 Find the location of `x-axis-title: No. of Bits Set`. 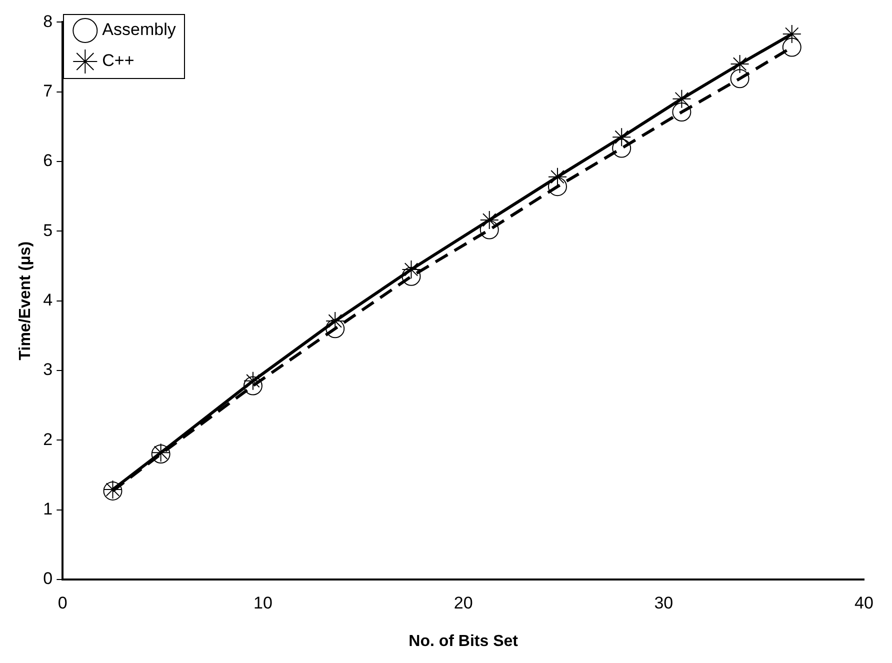

x-axis-title: No. of Bits Set is located at coordinates (463, 641).